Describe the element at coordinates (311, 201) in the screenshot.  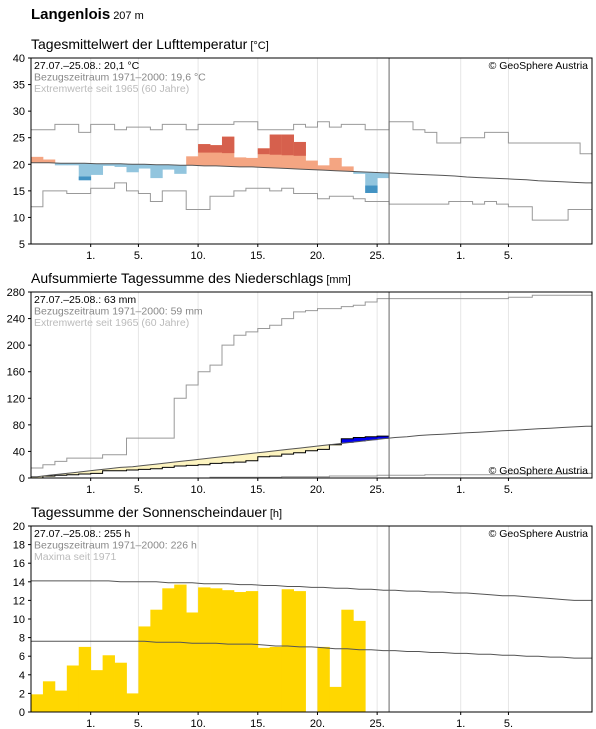
I see `extreme-min-line` at that location.